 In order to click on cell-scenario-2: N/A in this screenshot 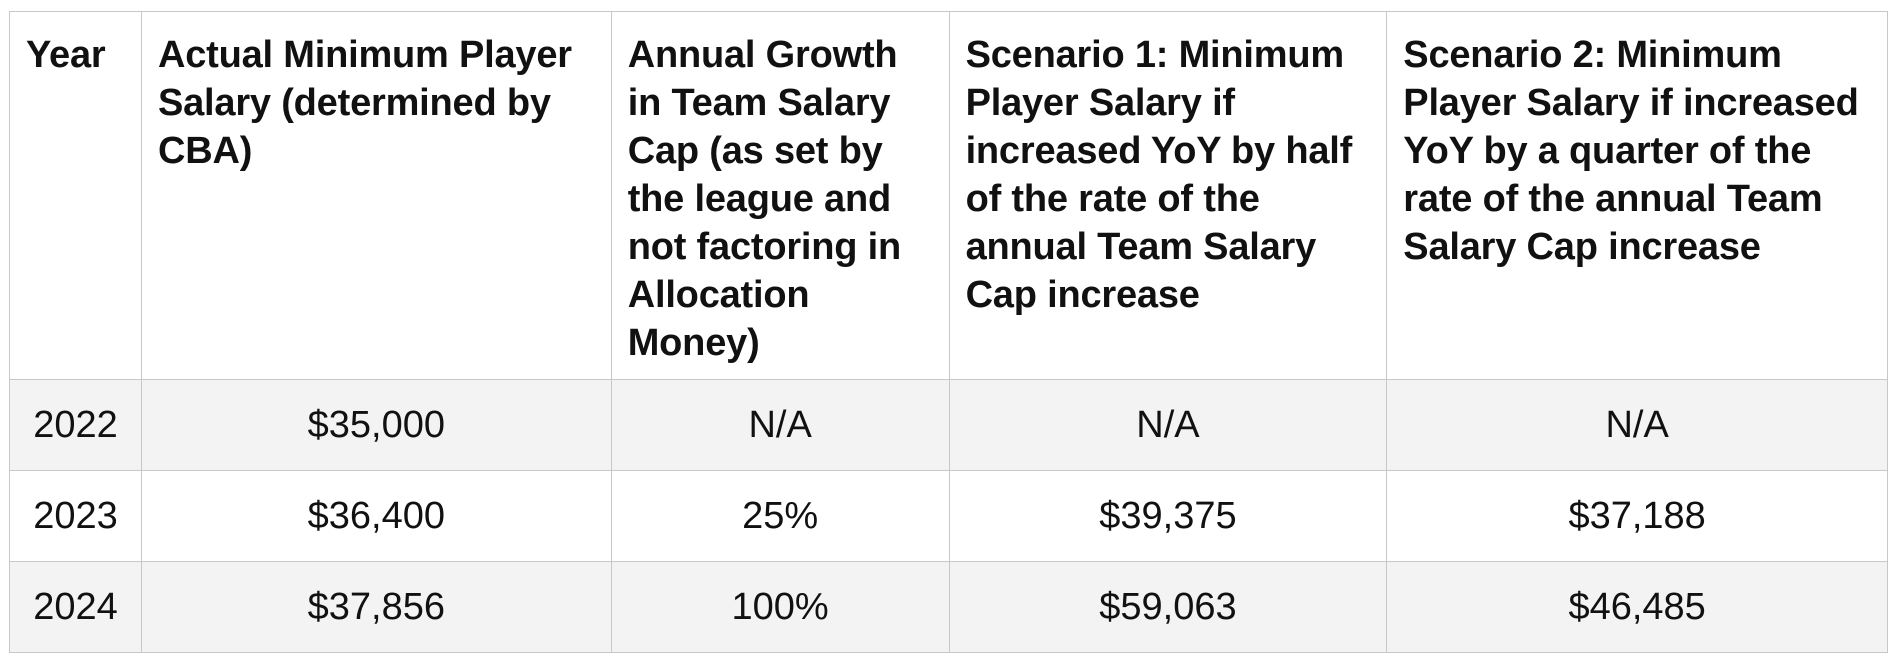, I will do `click(1637, 425)`.